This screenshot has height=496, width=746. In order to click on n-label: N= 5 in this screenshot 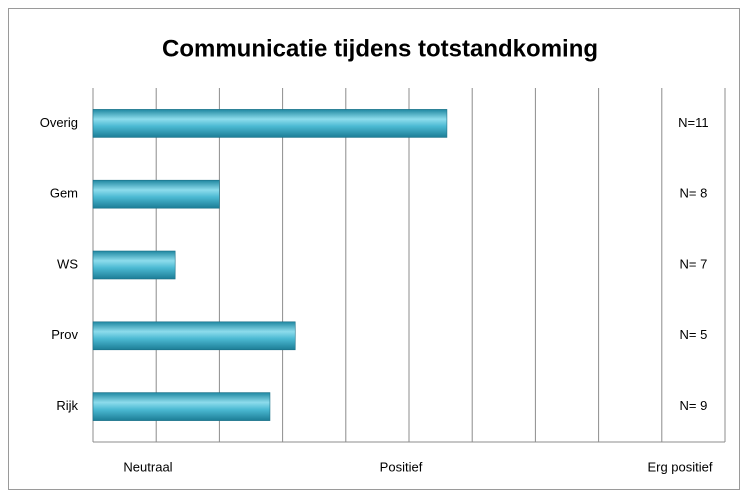, I will do `click(693, 334)`.